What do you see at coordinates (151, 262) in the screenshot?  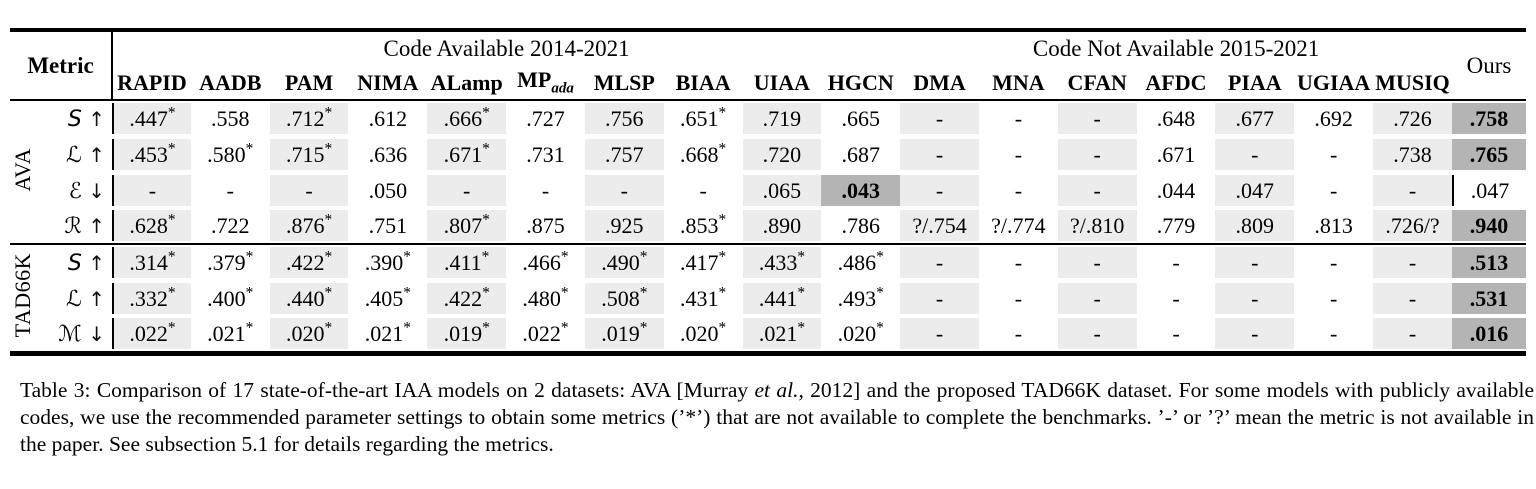 I see `value-cell-rapid: .314*` at bounding box center [151, 262].